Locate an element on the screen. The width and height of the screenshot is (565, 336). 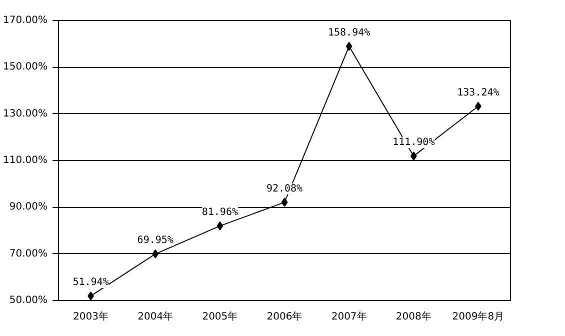
data-label: 111.90% is located at coordinates (413, 142).